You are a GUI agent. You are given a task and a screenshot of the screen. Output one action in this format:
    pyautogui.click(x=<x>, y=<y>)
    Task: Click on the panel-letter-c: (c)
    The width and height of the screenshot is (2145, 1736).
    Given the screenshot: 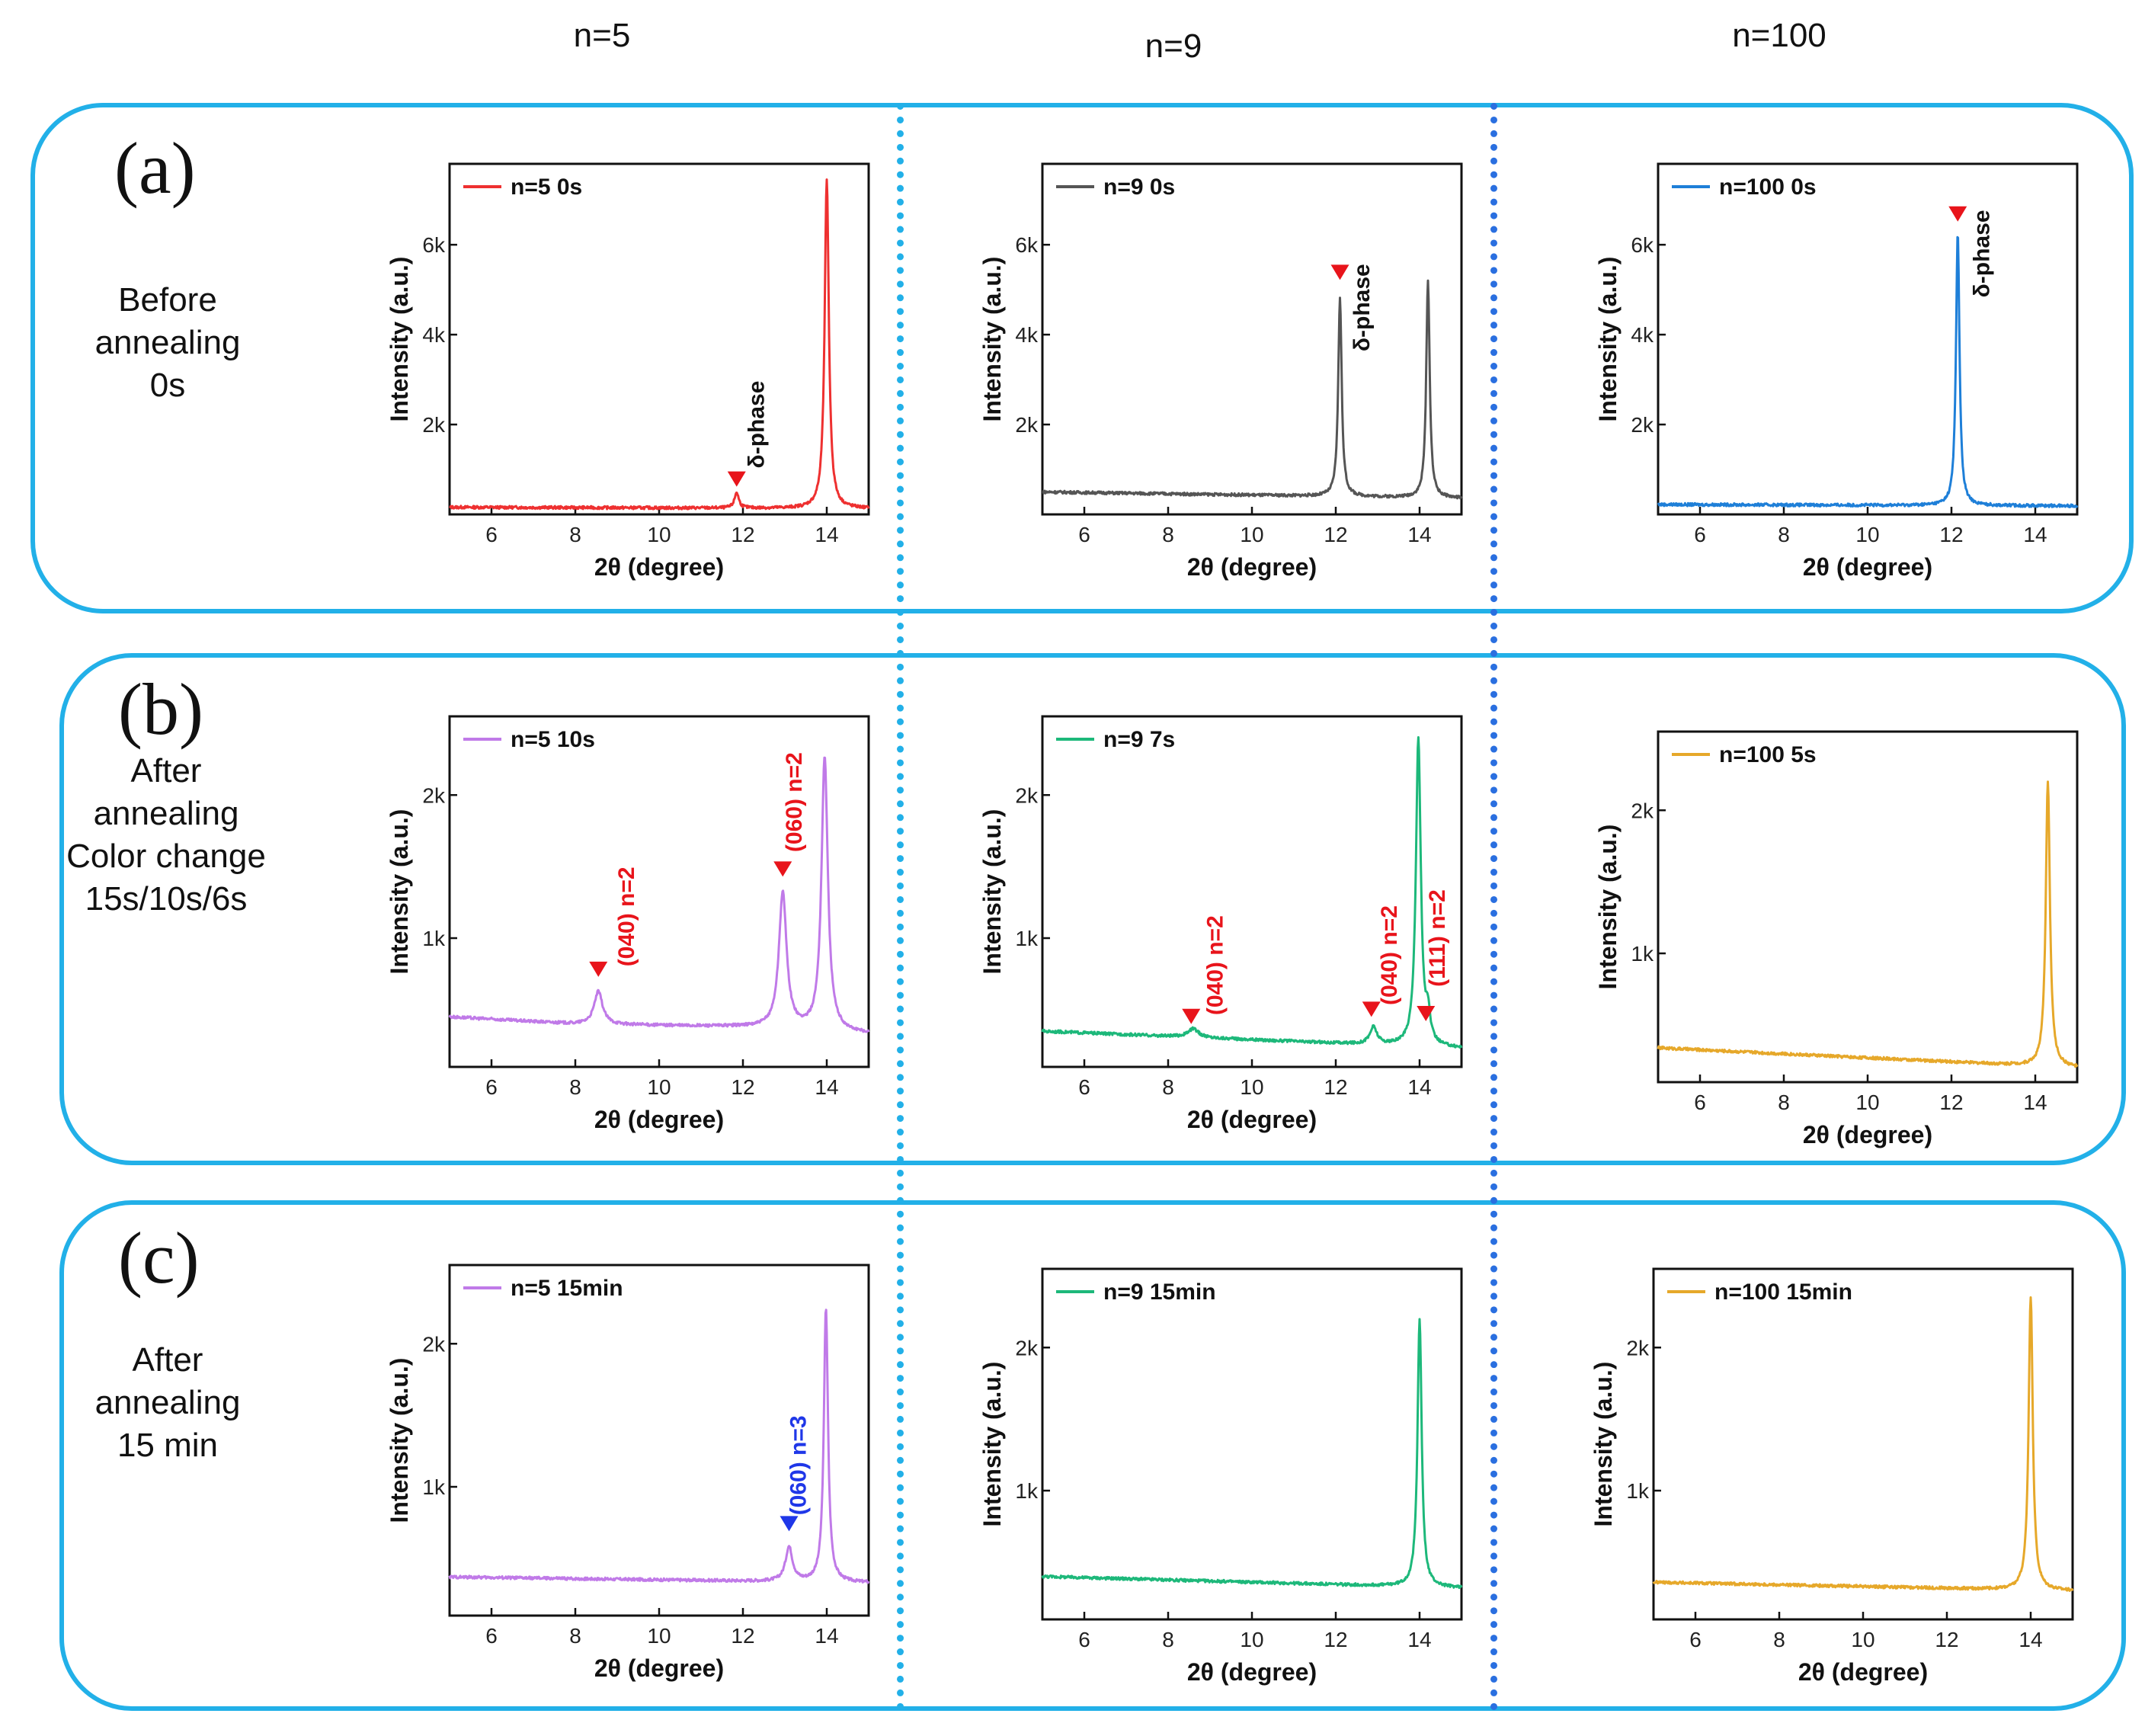 What is the action you would take?
    pyautogui.click(x=159, y=1258)
    